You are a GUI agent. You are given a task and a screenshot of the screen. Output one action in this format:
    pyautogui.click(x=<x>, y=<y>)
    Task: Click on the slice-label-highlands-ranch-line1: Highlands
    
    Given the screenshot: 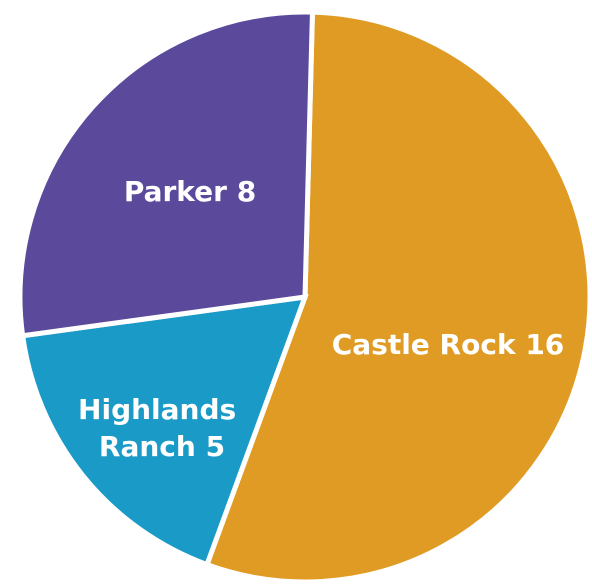 What is the action you would take?
    pyautogui.click(x=157, y=409)
    